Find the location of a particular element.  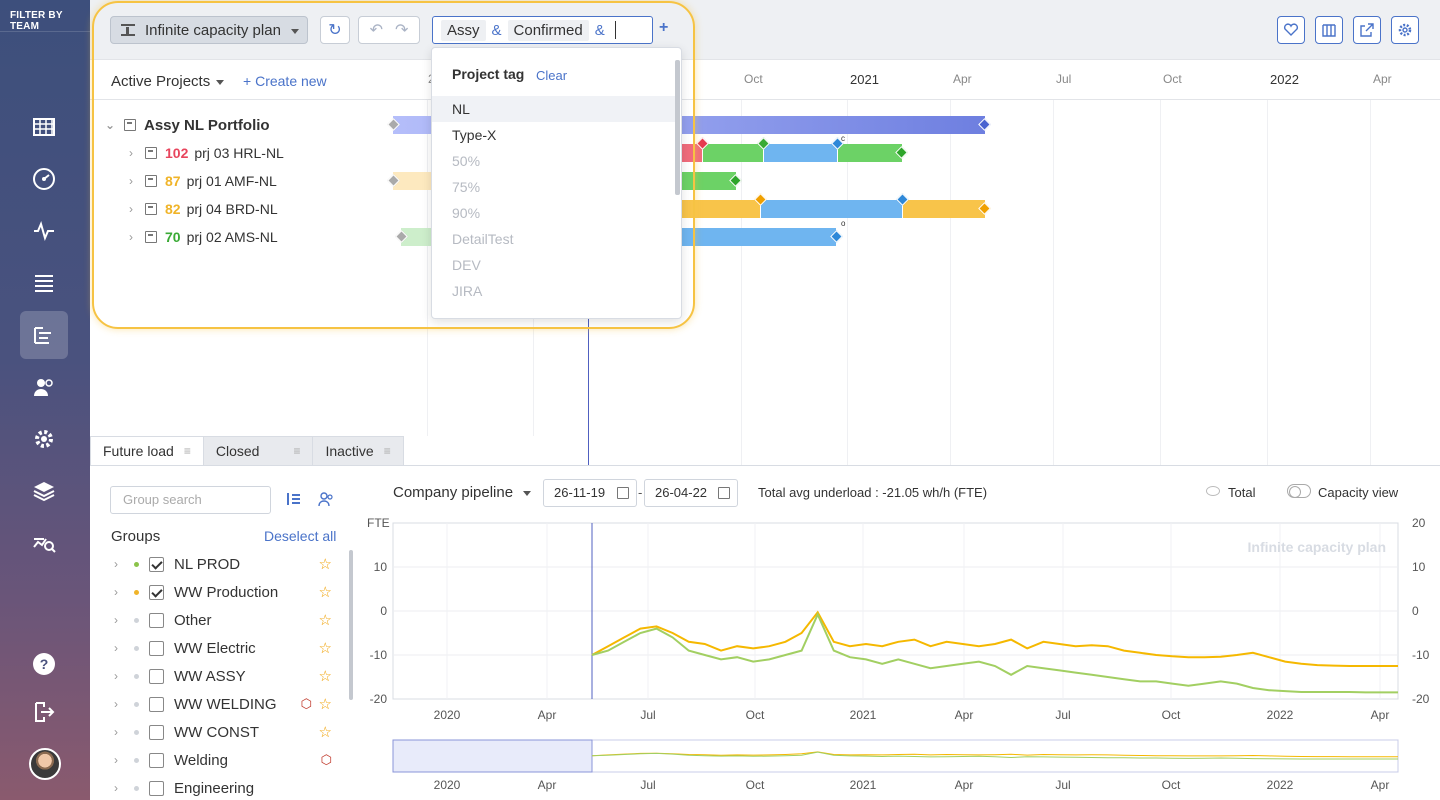

group-row: › Other ☆ is located at coordinates (225, 620).